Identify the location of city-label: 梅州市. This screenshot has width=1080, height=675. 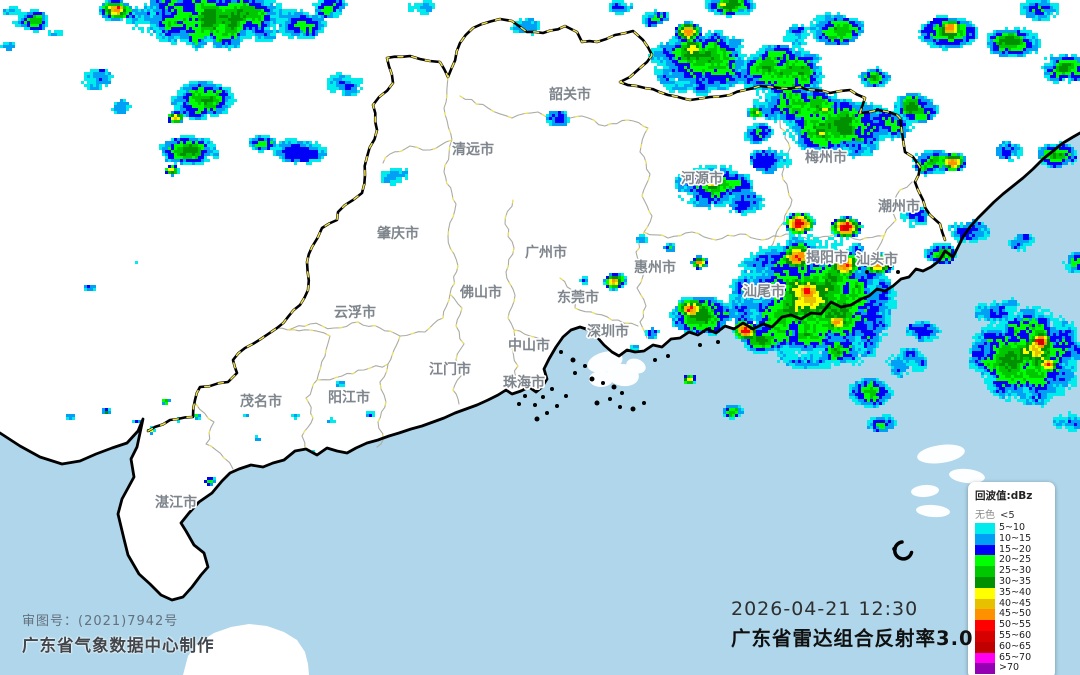
(826, 157).